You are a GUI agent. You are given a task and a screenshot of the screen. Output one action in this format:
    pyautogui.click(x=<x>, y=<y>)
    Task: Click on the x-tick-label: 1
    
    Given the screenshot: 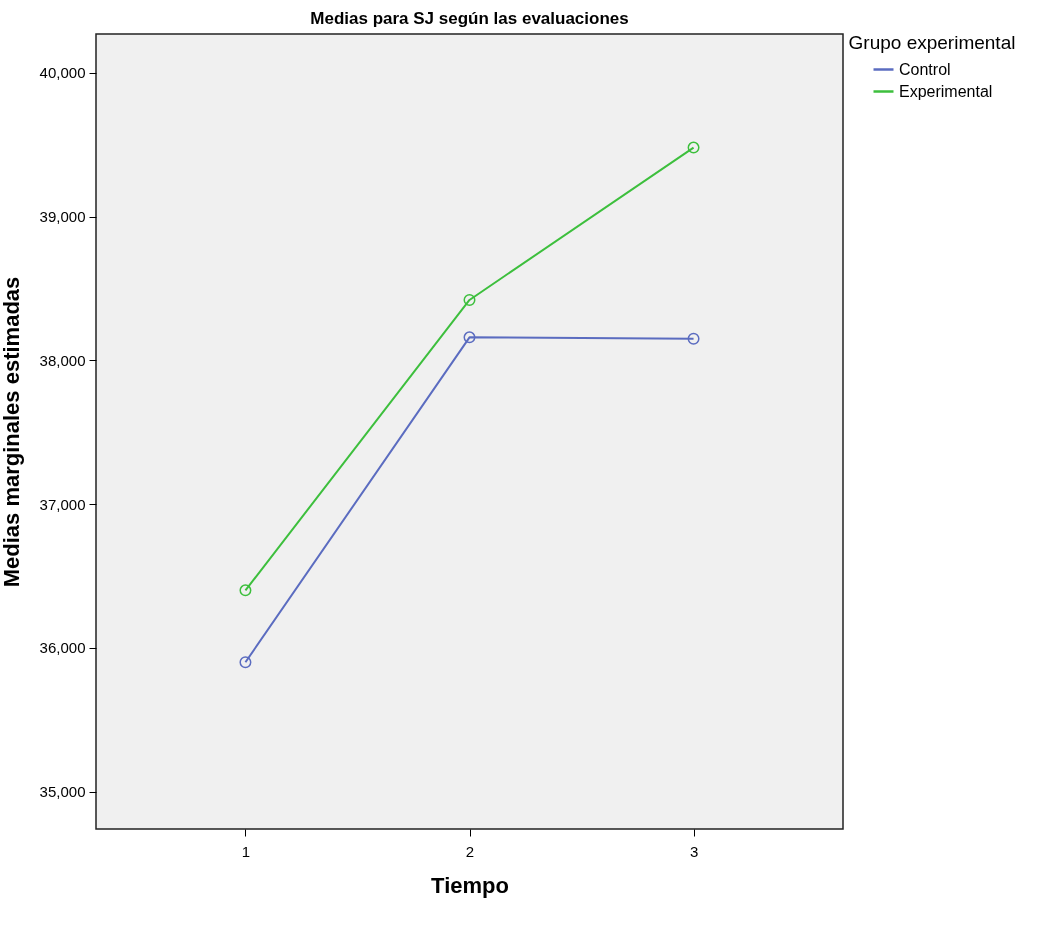 What is the action you would take?
    pyautogui.click(x=246, y=851)
    